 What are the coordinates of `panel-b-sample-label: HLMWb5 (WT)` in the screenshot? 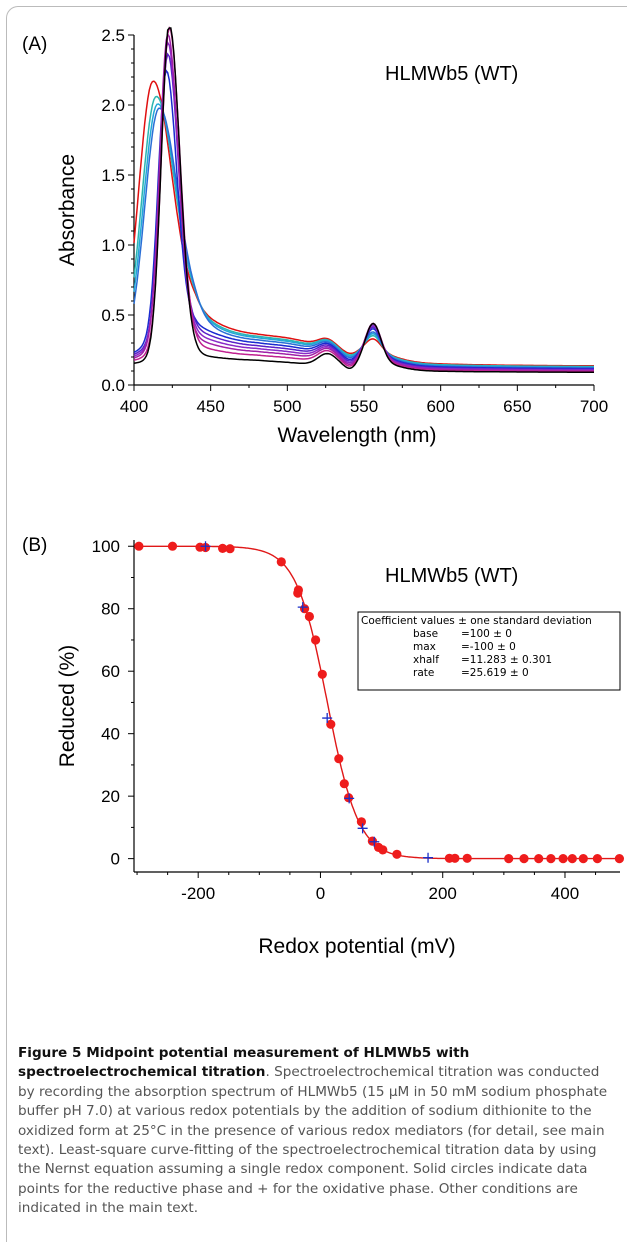 It's located at (451, 576).